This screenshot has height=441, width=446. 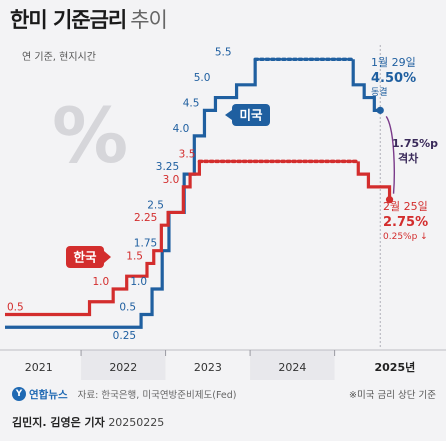 What do you see at coordinates (167, 167) in the screenshot?
I see `us-value-label: 3.25` at bounding box center [167, 167].